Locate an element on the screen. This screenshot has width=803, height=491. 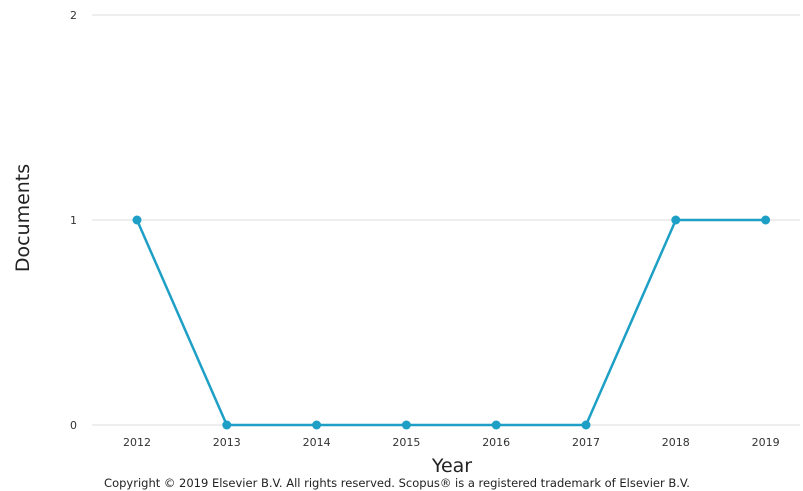
x-tick-2013: 2013 is located at coordinates (227, 442).